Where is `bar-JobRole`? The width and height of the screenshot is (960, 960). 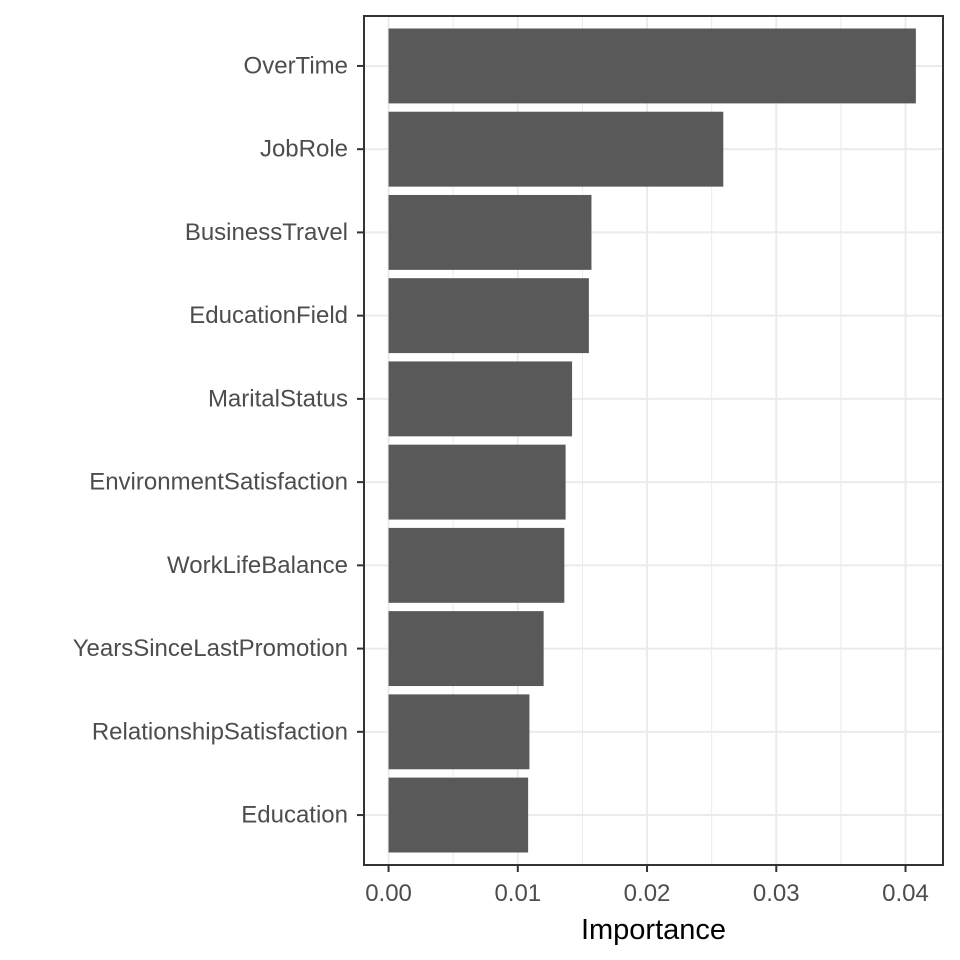
bar-JobRole is located at coordinates (556, 149).